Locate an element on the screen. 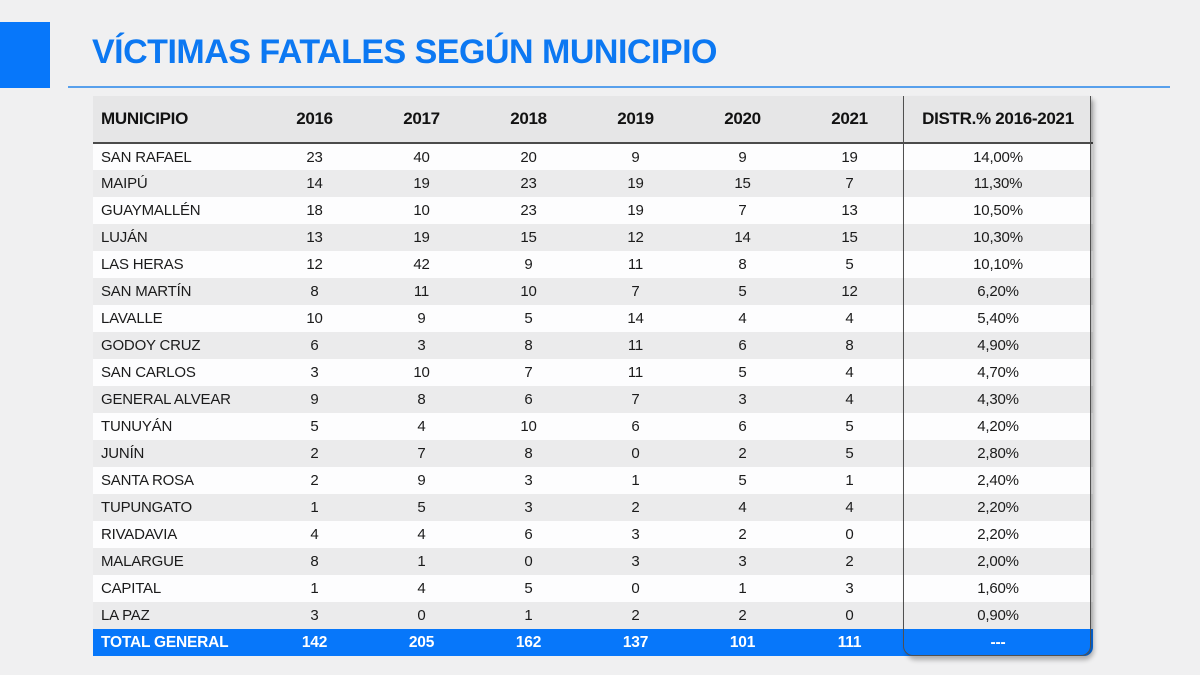  year-value-cell: 6 is located at coordinates (635, 426).